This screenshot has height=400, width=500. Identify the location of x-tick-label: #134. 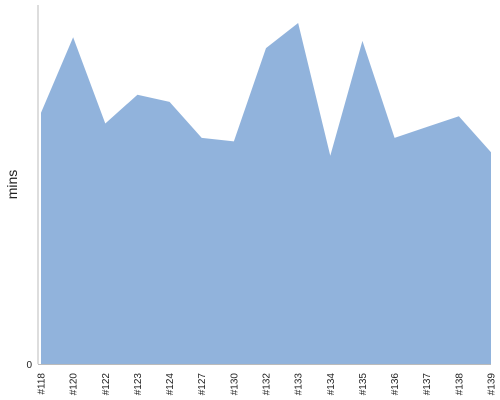
(331, 384).